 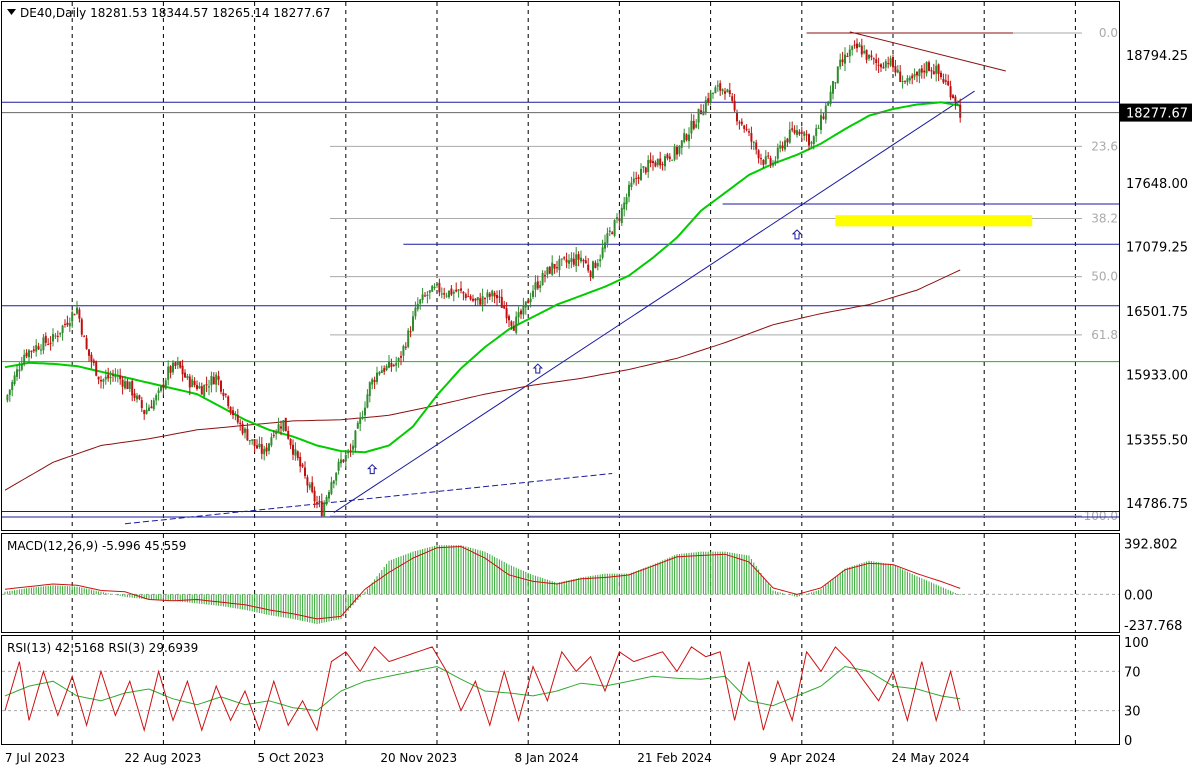 I want to click on macd-signal-line, so click(x=482, y=582).